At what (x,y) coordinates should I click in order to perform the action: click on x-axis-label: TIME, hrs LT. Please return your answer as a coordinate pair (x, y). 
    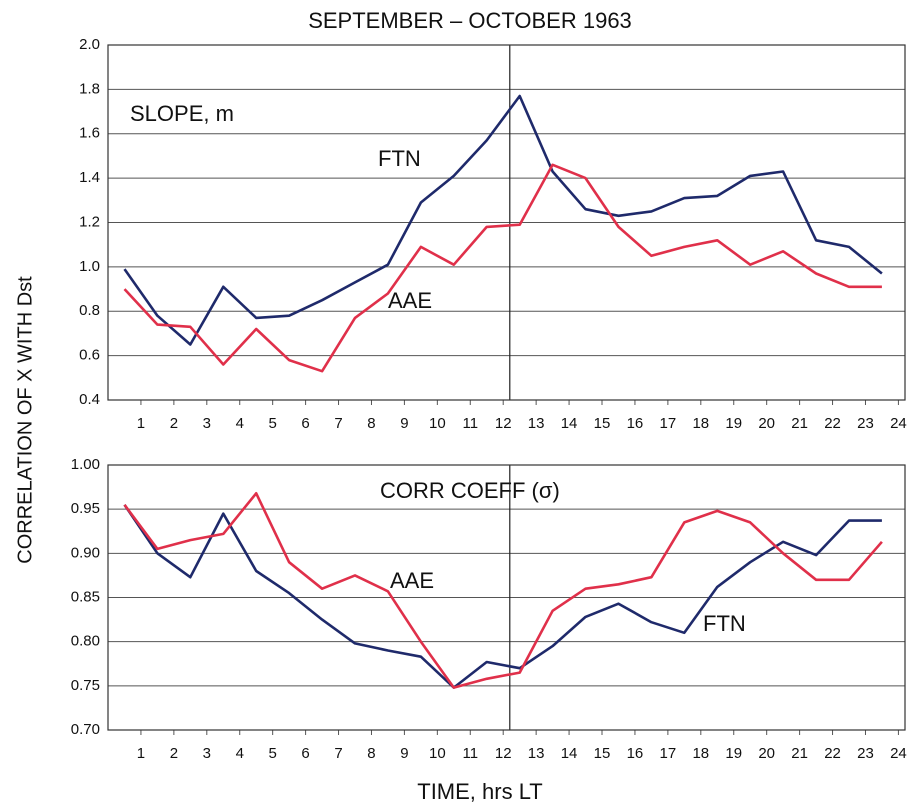
    Looking at the image, I should click on (480, 791).